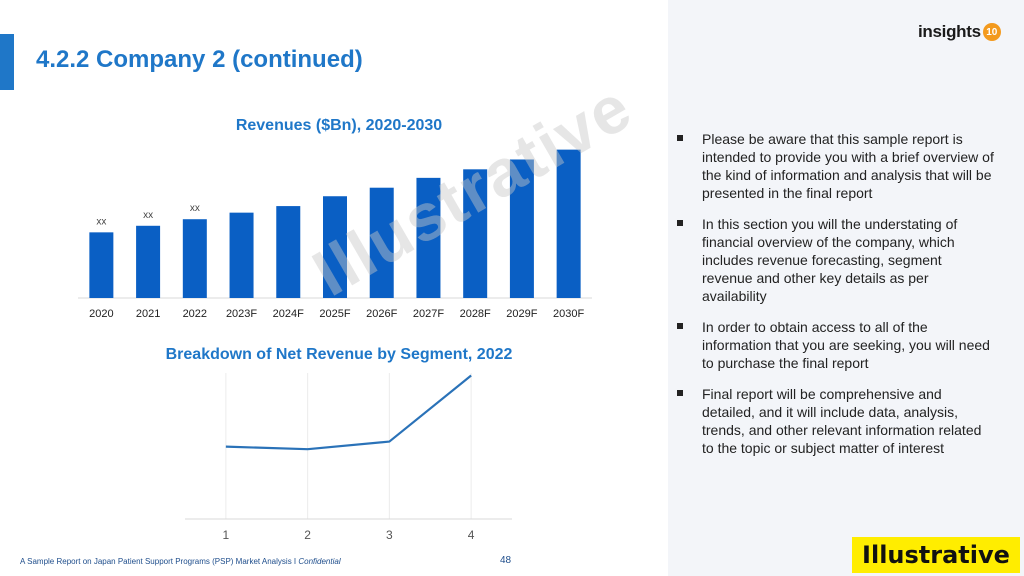 Image resolution: width=1024 pixels, height=576 pixels. What do you see at coordinates (348, 457) in the screenshot?
I see `segment-line-chart: 1 2 3 4` at bounding box center [348, 457].